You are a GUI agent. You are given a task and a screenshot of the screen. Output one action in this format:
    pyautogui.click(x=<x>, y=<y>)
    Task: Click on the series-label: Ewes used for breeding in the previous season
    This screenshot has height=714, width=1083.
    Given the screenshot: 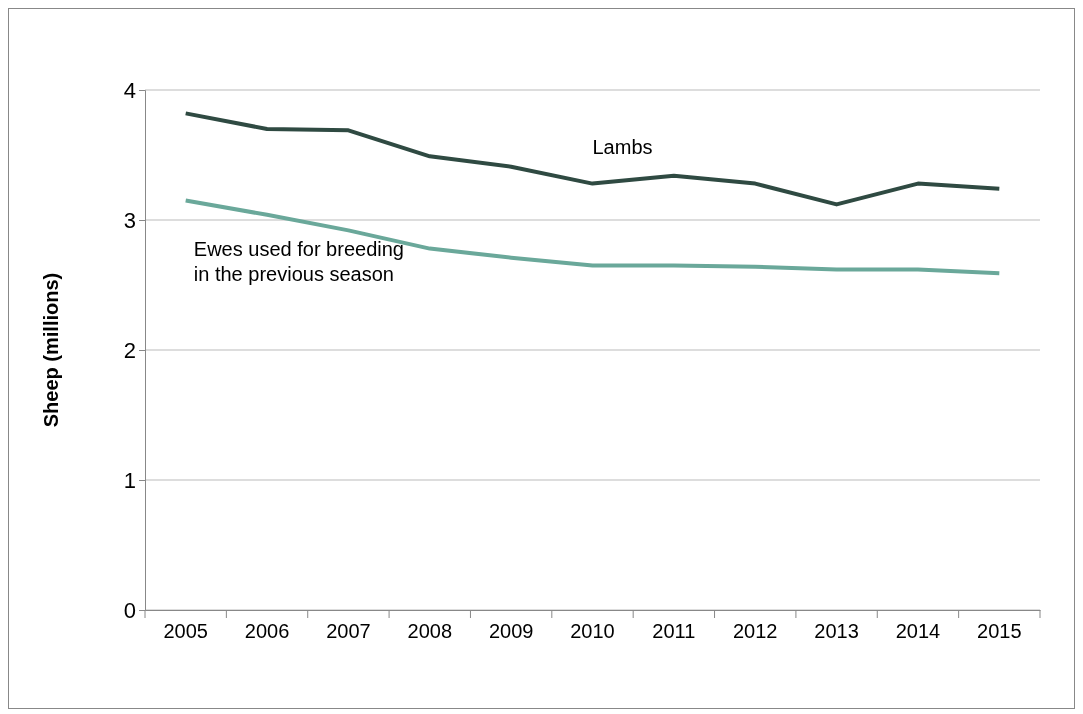 What is the action you would take?
    pyautogui.click(x=298, y=261)
    